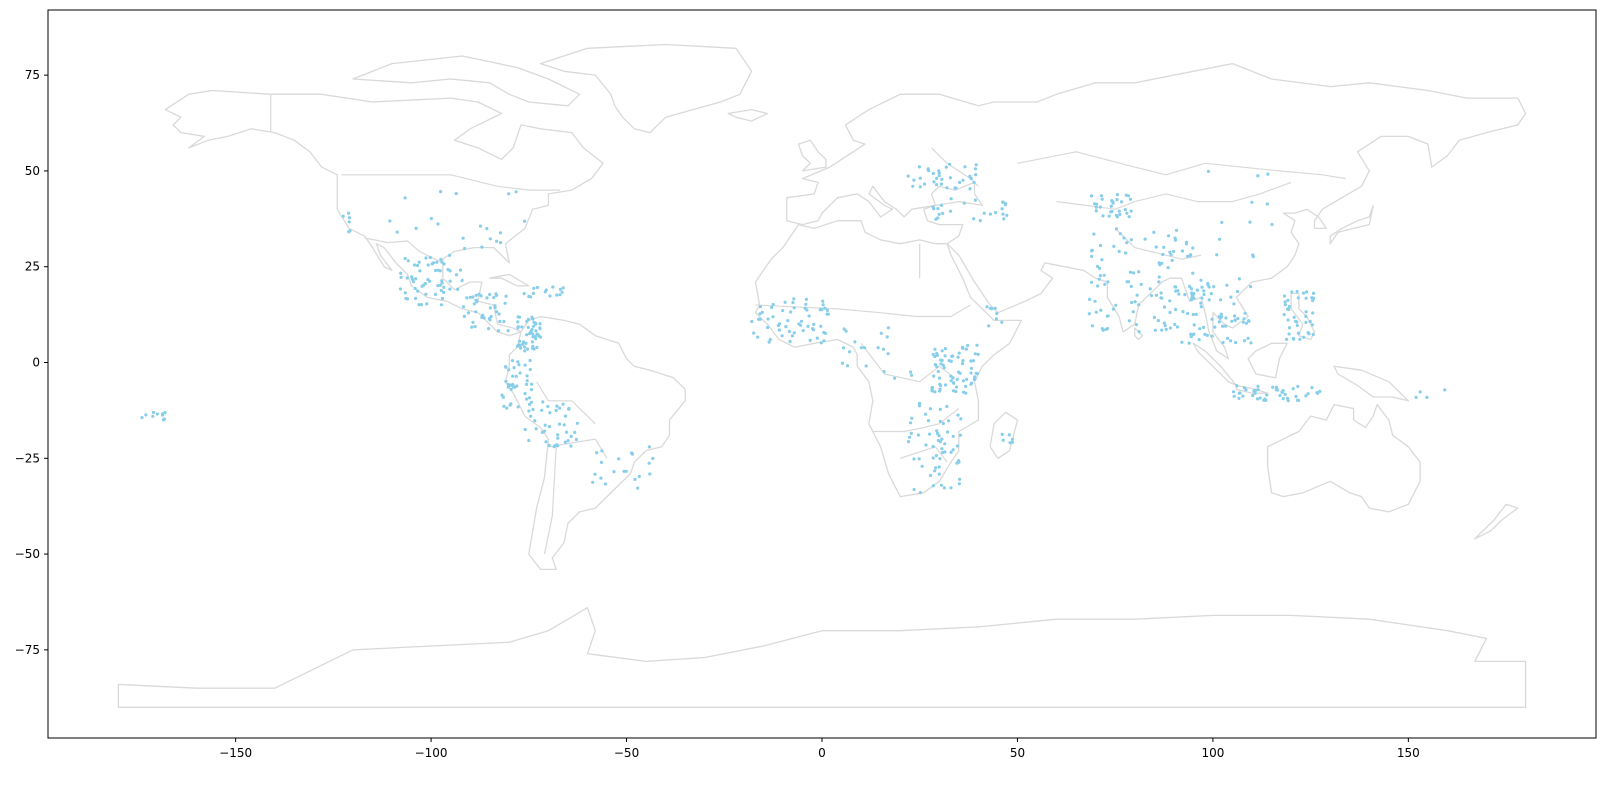 The image size is (1608, 791). What do you see at coordinates (32, 171) in the screenshot?
I see `y-tick-label: 50` at bounding box center [32, 171].